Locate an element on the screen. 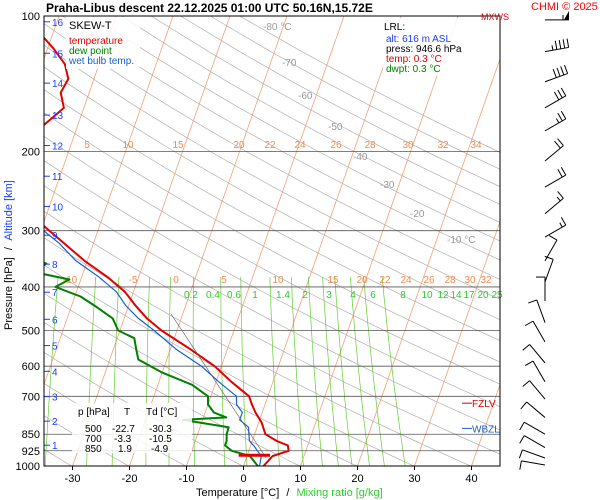  level-markers: FZLV WBZL is located at coordinates (369, 428).